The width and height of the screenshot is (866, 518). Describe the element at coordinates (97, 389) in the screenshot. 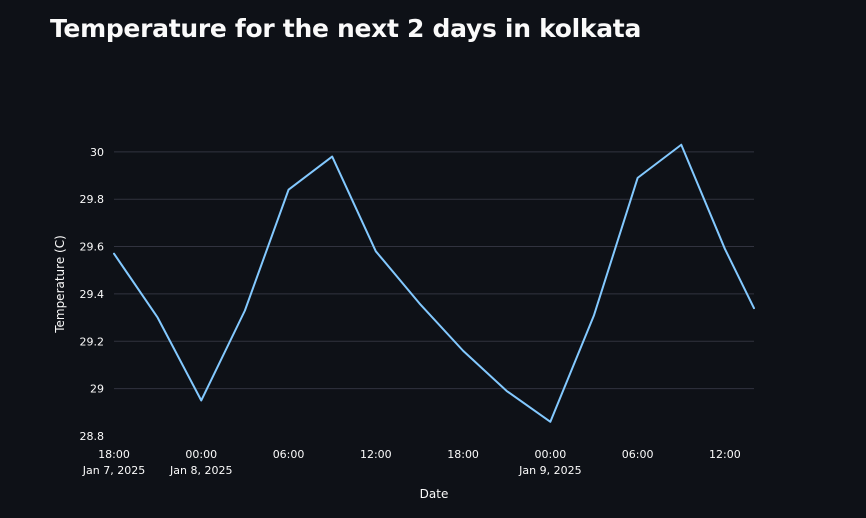

I see `y-tick-label: 29` at that location.